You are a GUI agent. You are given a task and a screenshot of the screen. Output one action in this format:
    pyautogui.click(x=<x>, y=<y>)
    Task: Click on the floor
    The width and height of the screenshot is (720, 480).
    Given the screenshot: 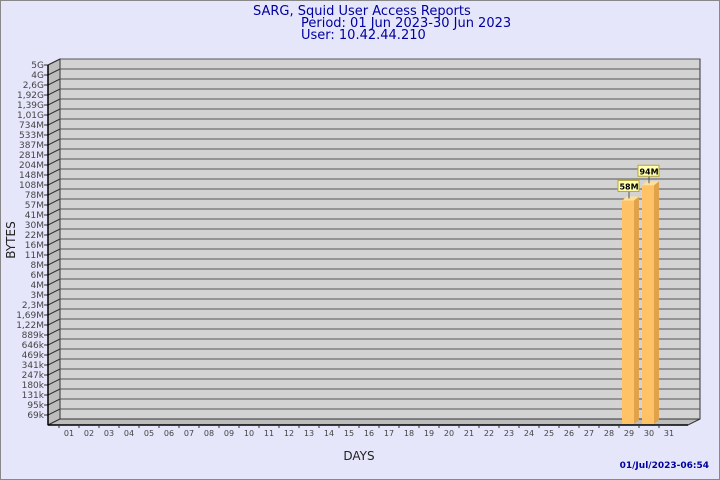 What is the action you would take?
    pyautogui.click(x=374, y=422)
    